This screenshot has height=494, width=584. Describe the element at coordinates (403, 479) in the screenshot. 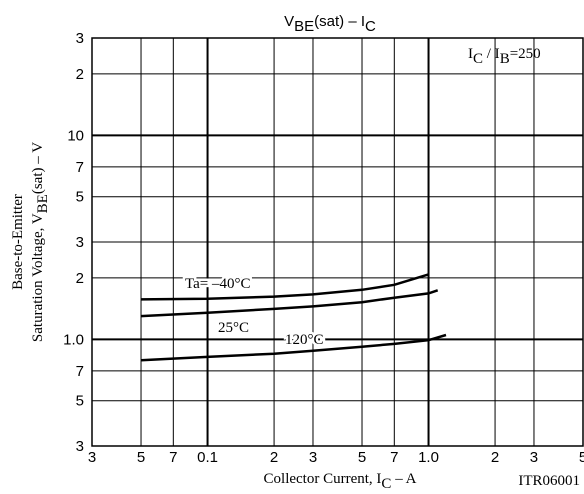

I see `x-axis-label-part: – A` at that location.